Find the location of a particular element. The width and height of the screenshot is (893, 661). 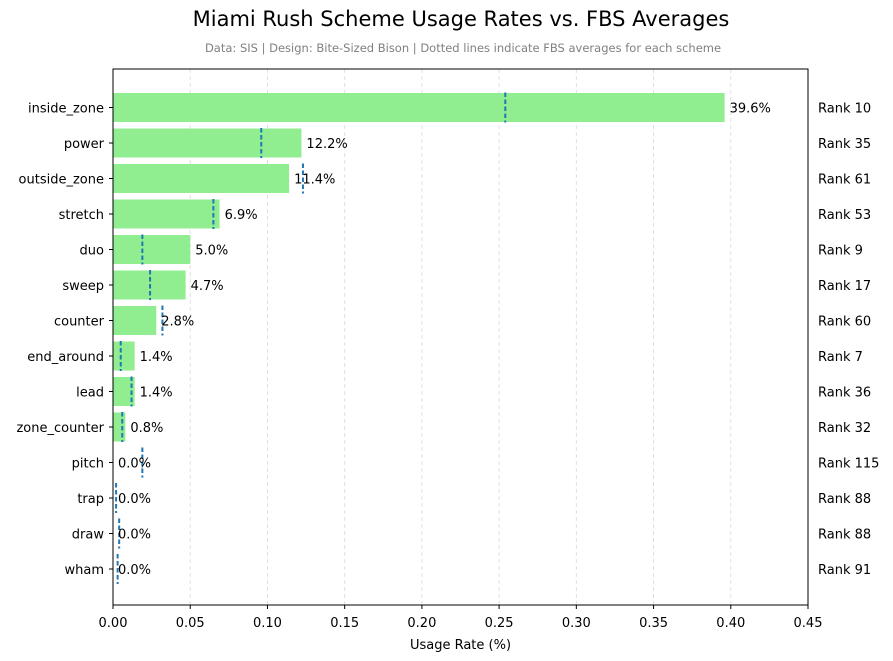

y-tick-label: lead is located at coordinates (90, 393).